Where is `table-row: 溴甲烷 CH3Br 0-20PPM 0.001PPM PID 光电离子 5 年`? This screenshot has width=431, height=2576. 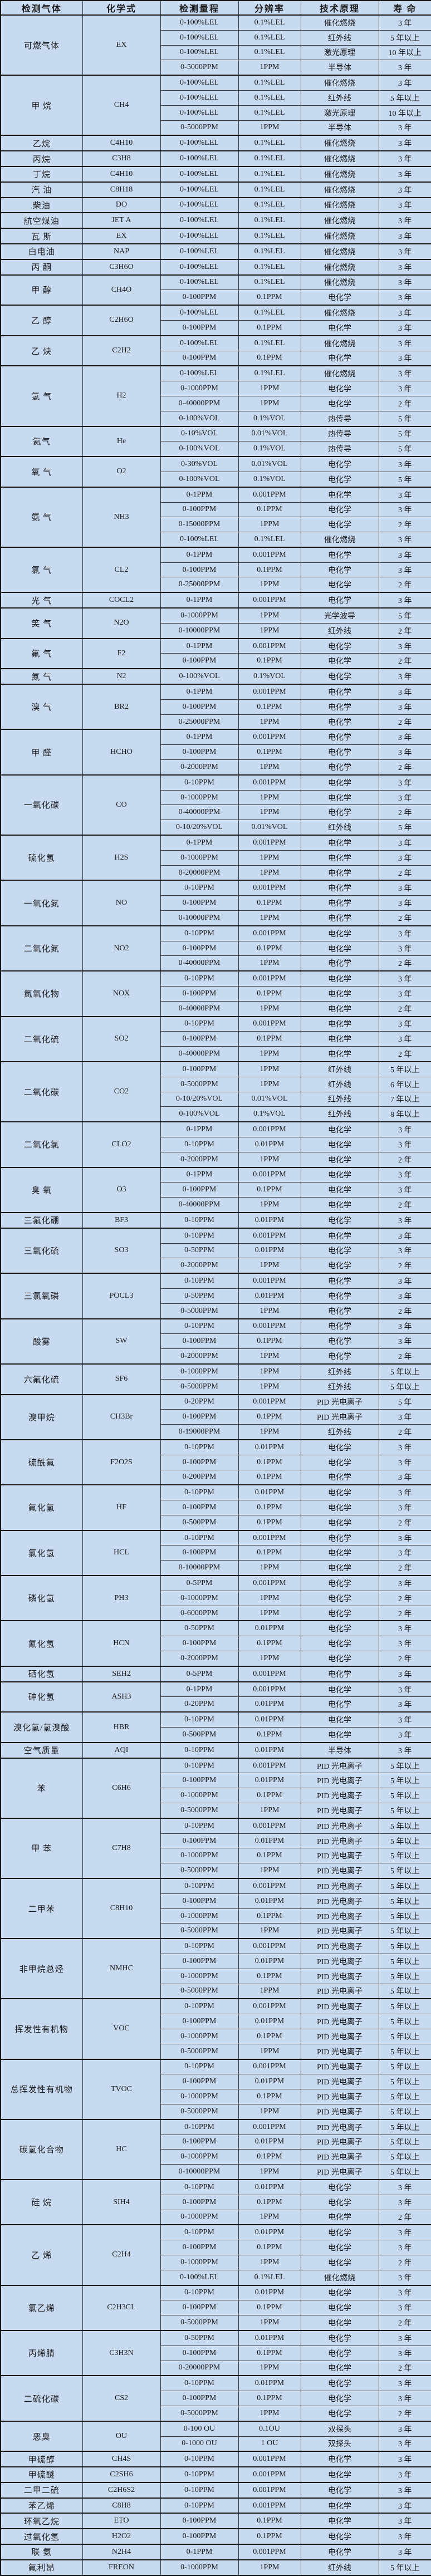 table-row: 溴甲烷 CH3Br 0-20PPM 0.001PPM PID 光电离子 5 年 is located at coordinates (215, 1417).